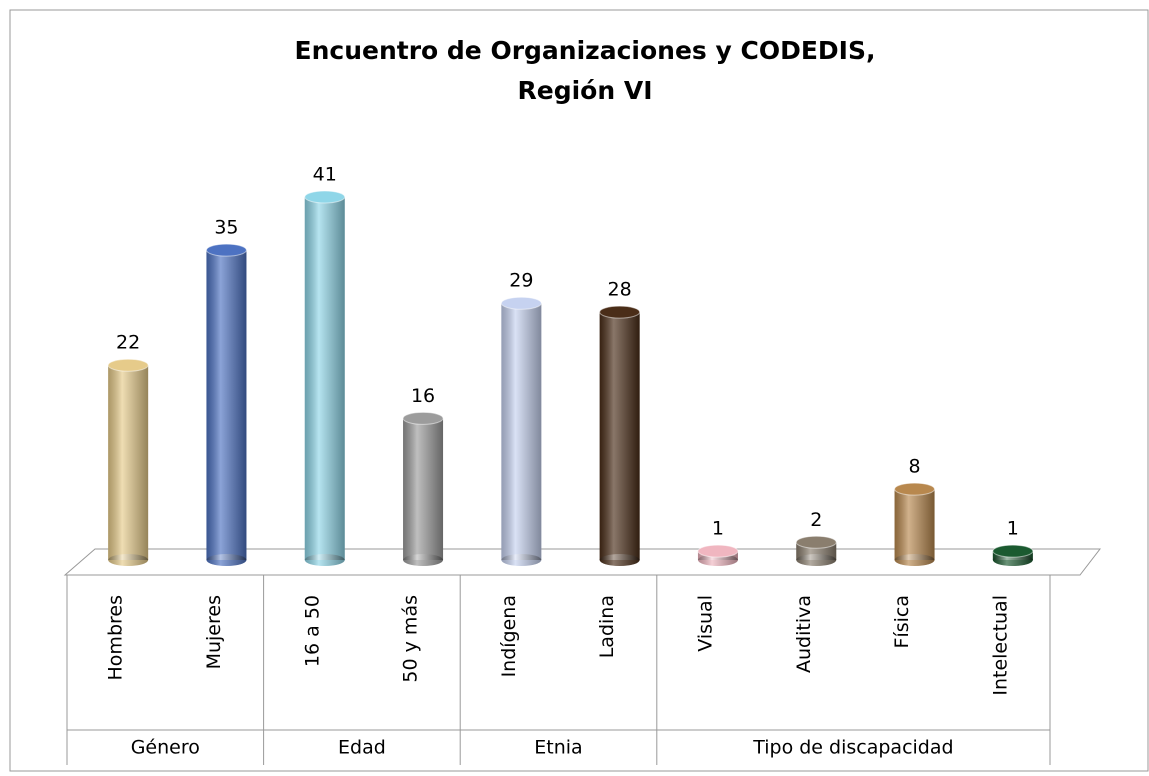  What do you see at coordinates (325, 175) in the screenshot?
I see `value-label: 41` at bounding box center [325, 175].